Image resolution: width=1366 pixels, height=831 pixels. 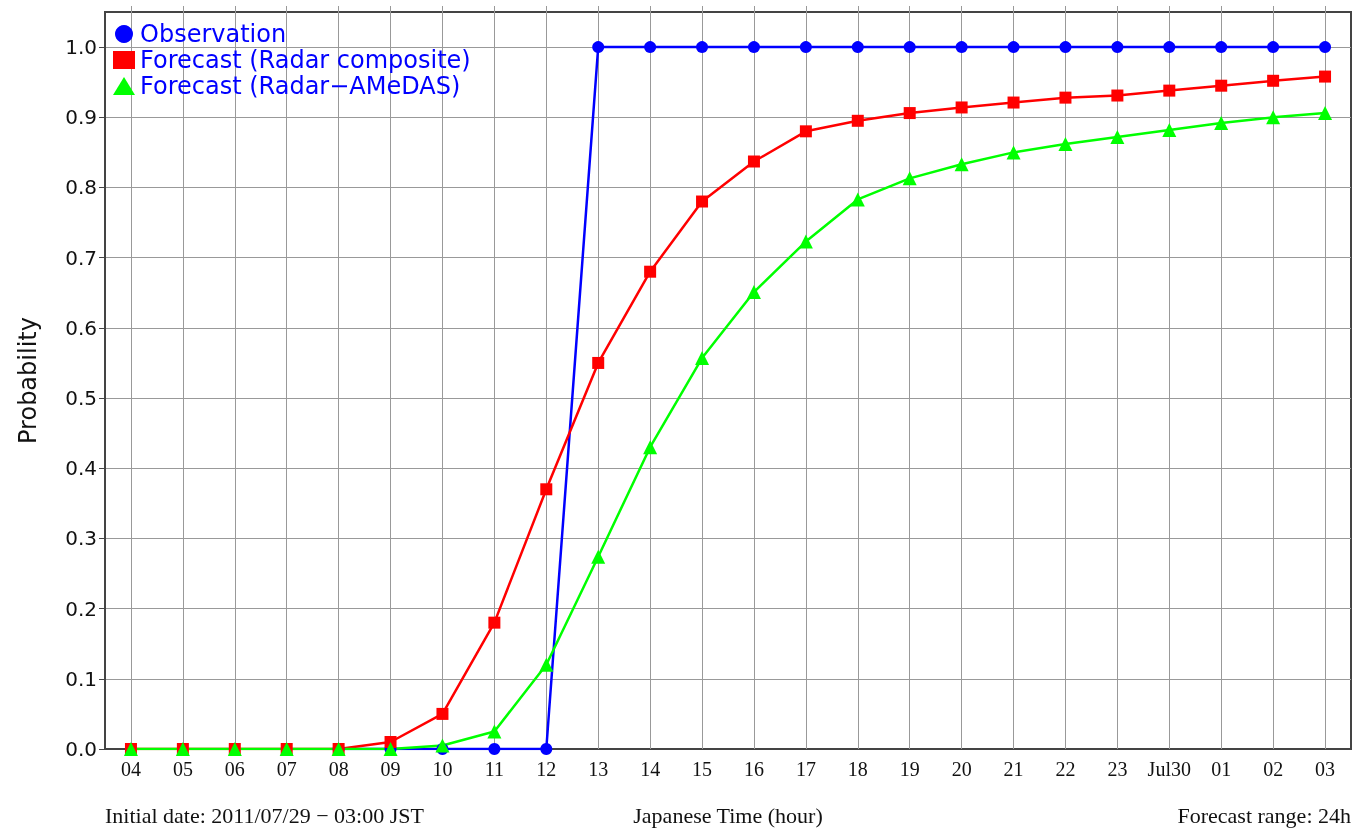 I want to click on x-tick-label: 20, so click(x=961, y=769).